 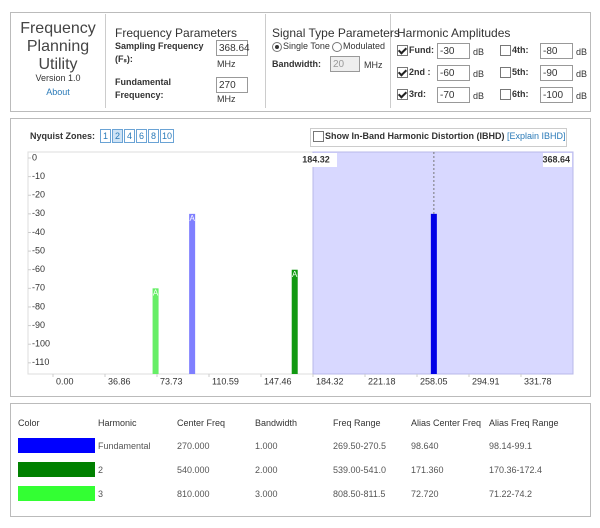 What do you see at coordinates (278, 381) in the screenshot?
I see `x-tick-label: 147.46` at bounding box center [278, 381].